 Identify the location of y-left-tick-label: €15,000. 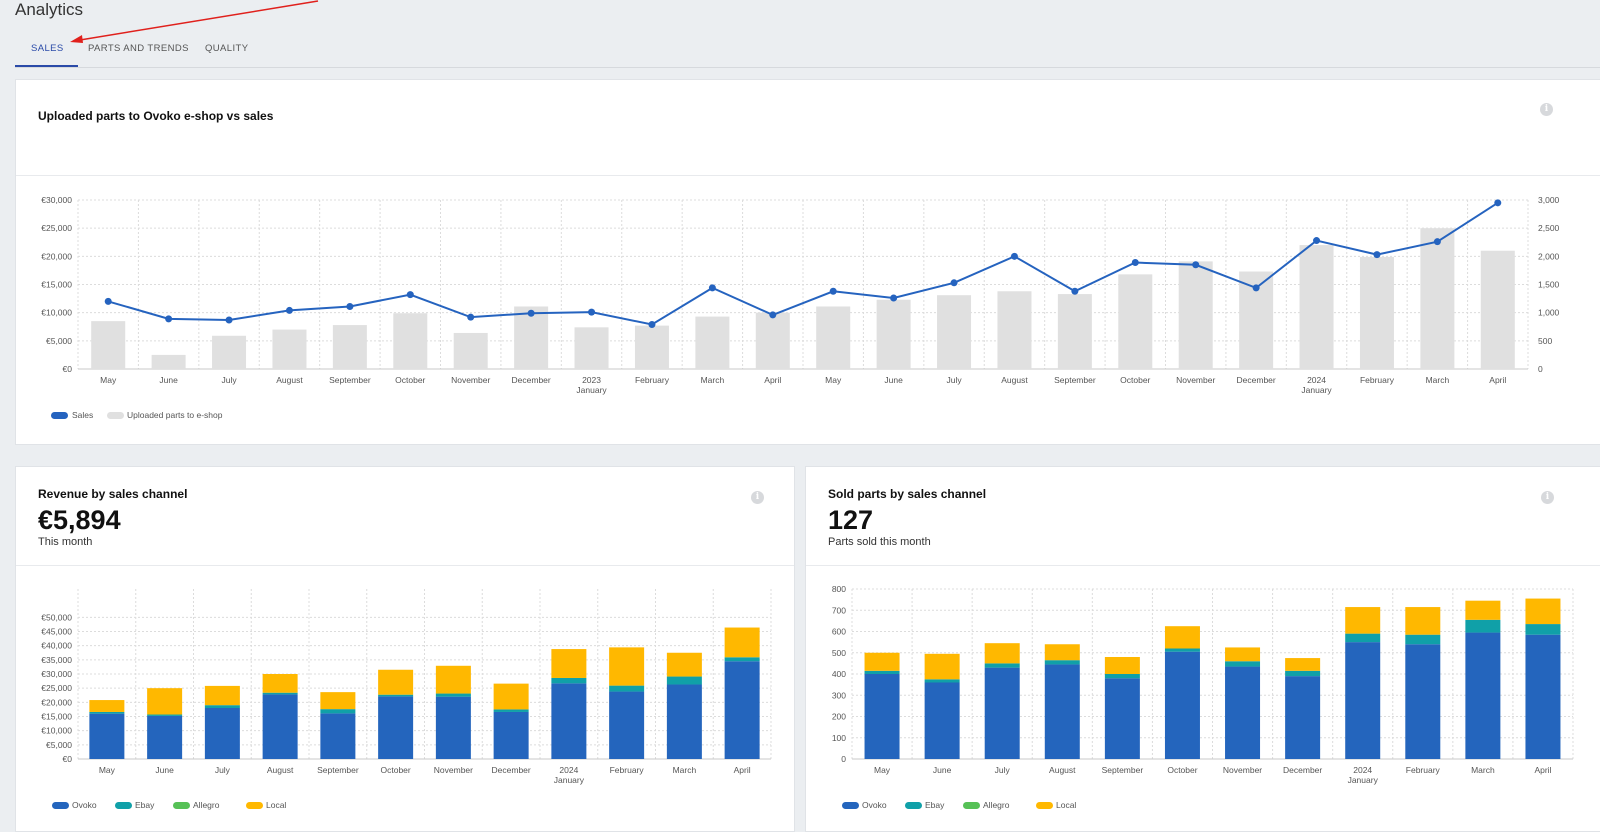
(56, 285).